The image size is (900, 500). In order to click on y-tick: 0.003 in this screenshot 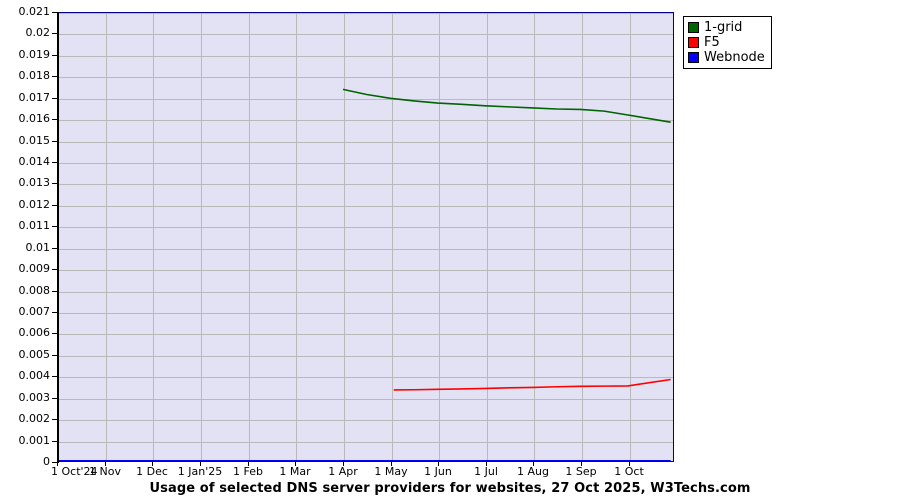, I will do `click(25, 397)`.